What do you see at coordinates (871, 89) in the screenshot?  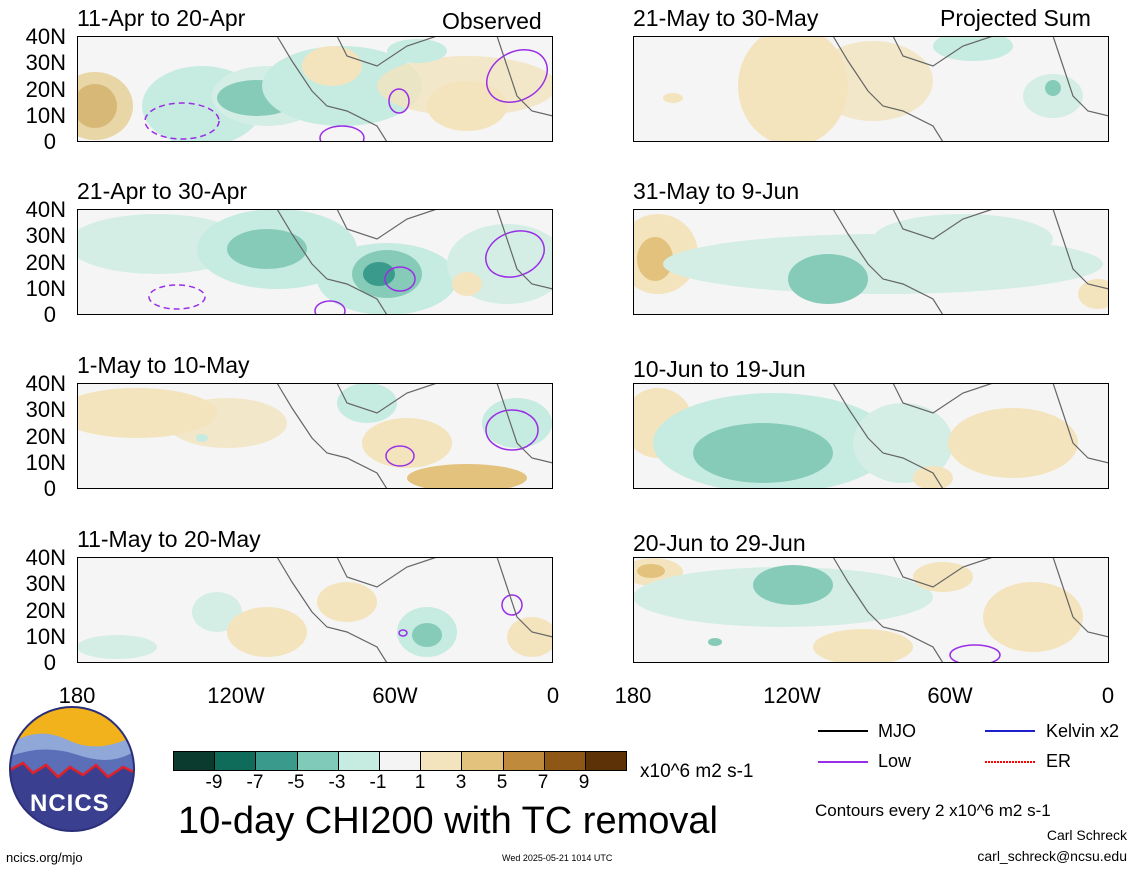 I see `panel-5-map` at bounding box center [871, 89].